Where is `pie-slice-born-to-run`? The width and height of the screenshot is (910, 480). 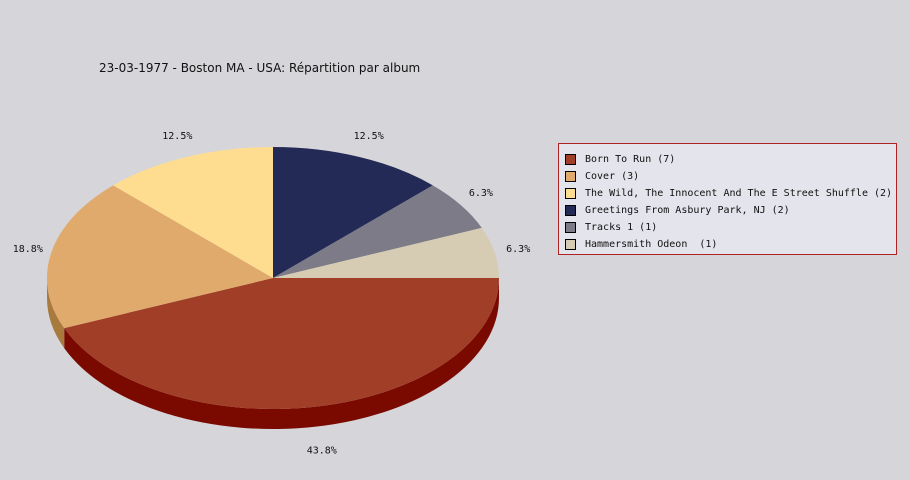
pie-slice-born-to-run is located at coordinates (282, 344).